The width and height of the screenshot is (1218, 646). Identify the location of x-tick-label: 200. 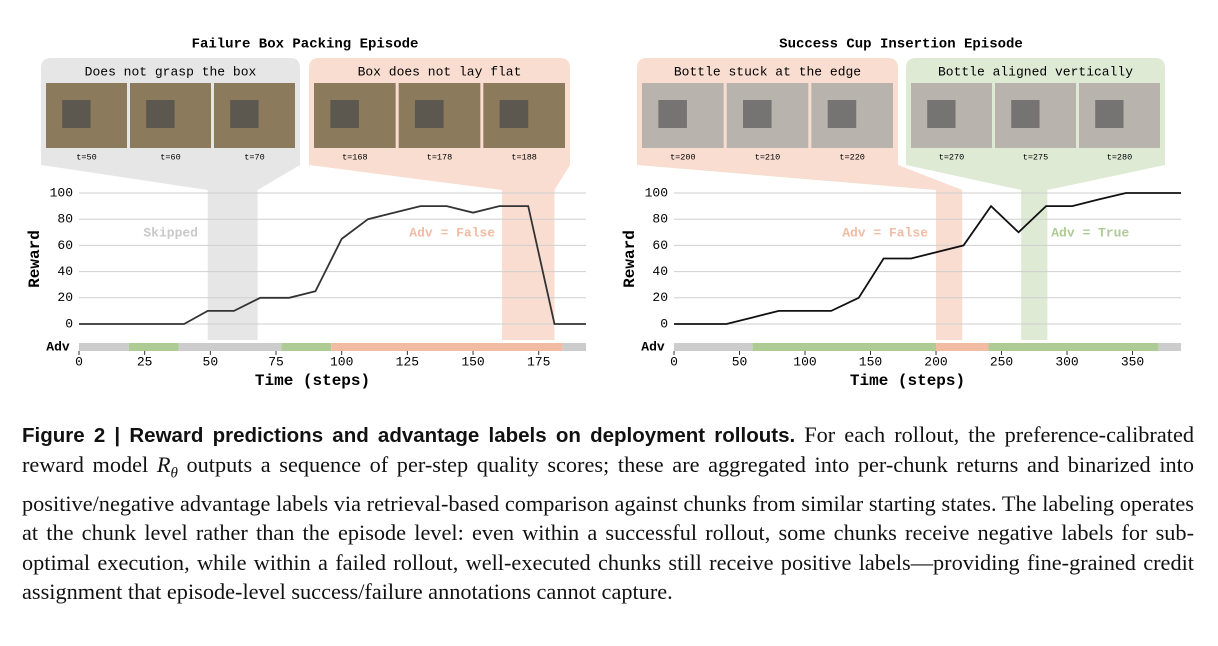
(935, 361).